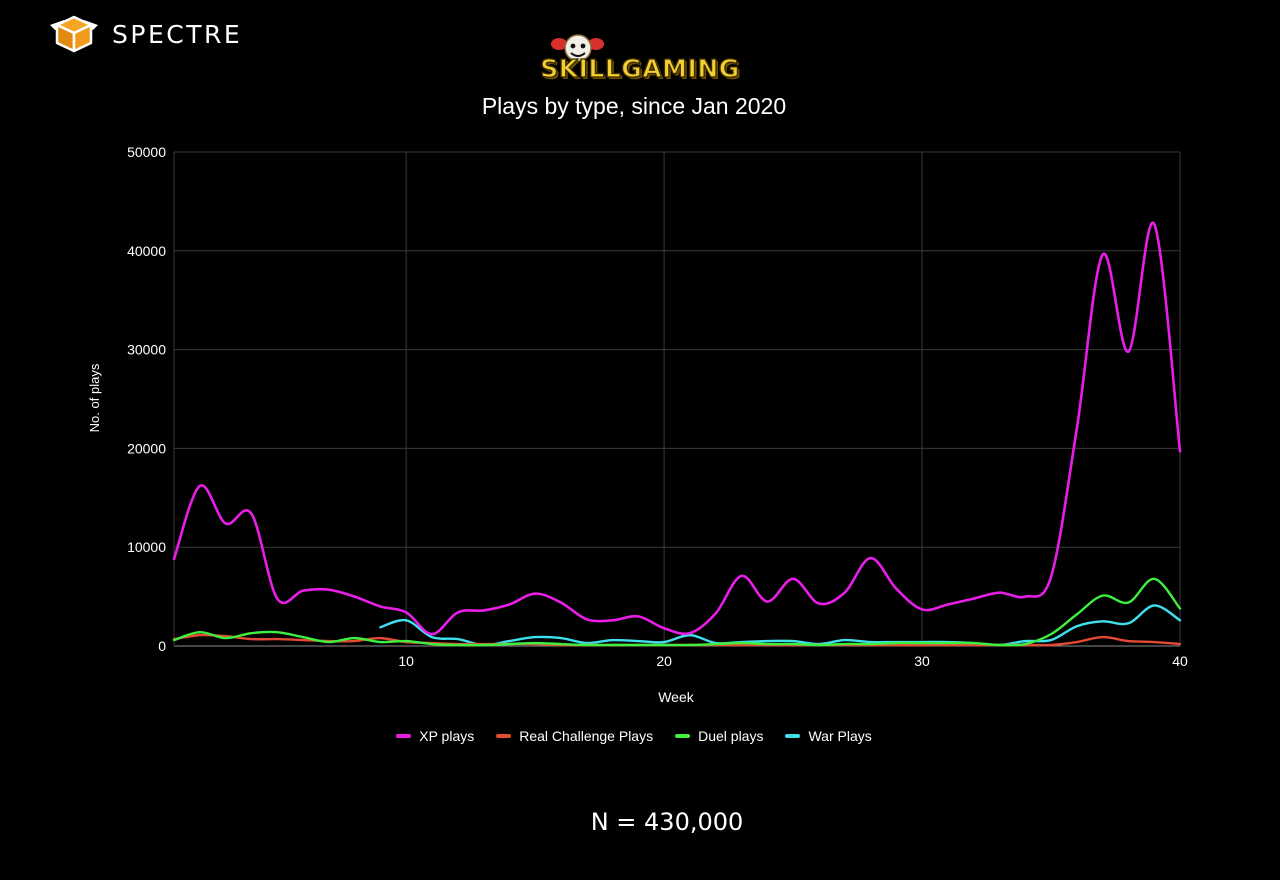  Describe the element at coordinates (664, 661) in the screenshot. I see `x-tick-label: 20` at that location.